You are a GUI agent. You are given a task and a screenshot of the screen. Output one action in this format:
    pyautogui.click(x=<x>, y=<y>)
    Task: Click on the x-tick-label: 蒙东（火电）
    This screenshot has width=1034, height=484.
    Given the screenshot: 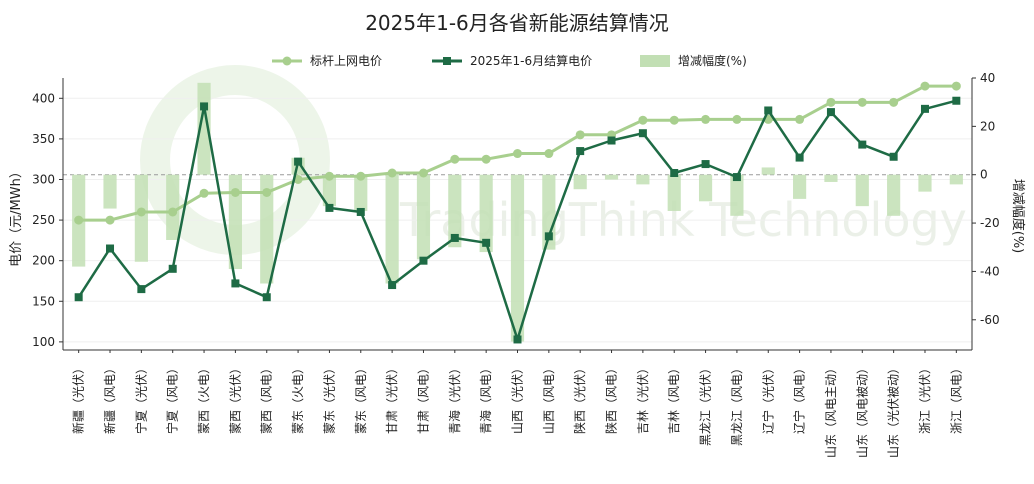 What is the action you would take?
    pyautogui.click(x=298, y=398)
    